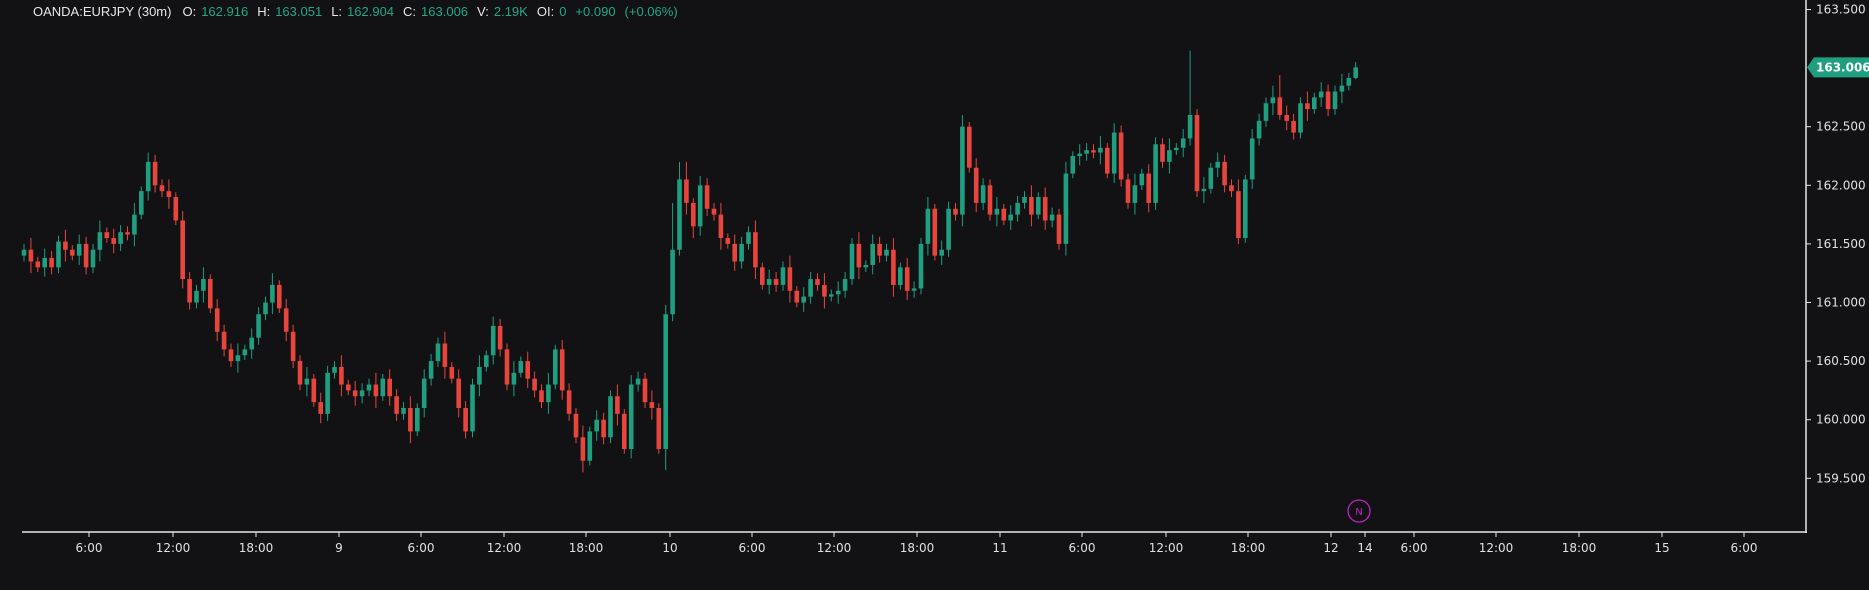  Describe the element at coordinates (102, 11) in the screenshot. I see `symbol-label: OANDA:EURJPY (30m)` at that location.